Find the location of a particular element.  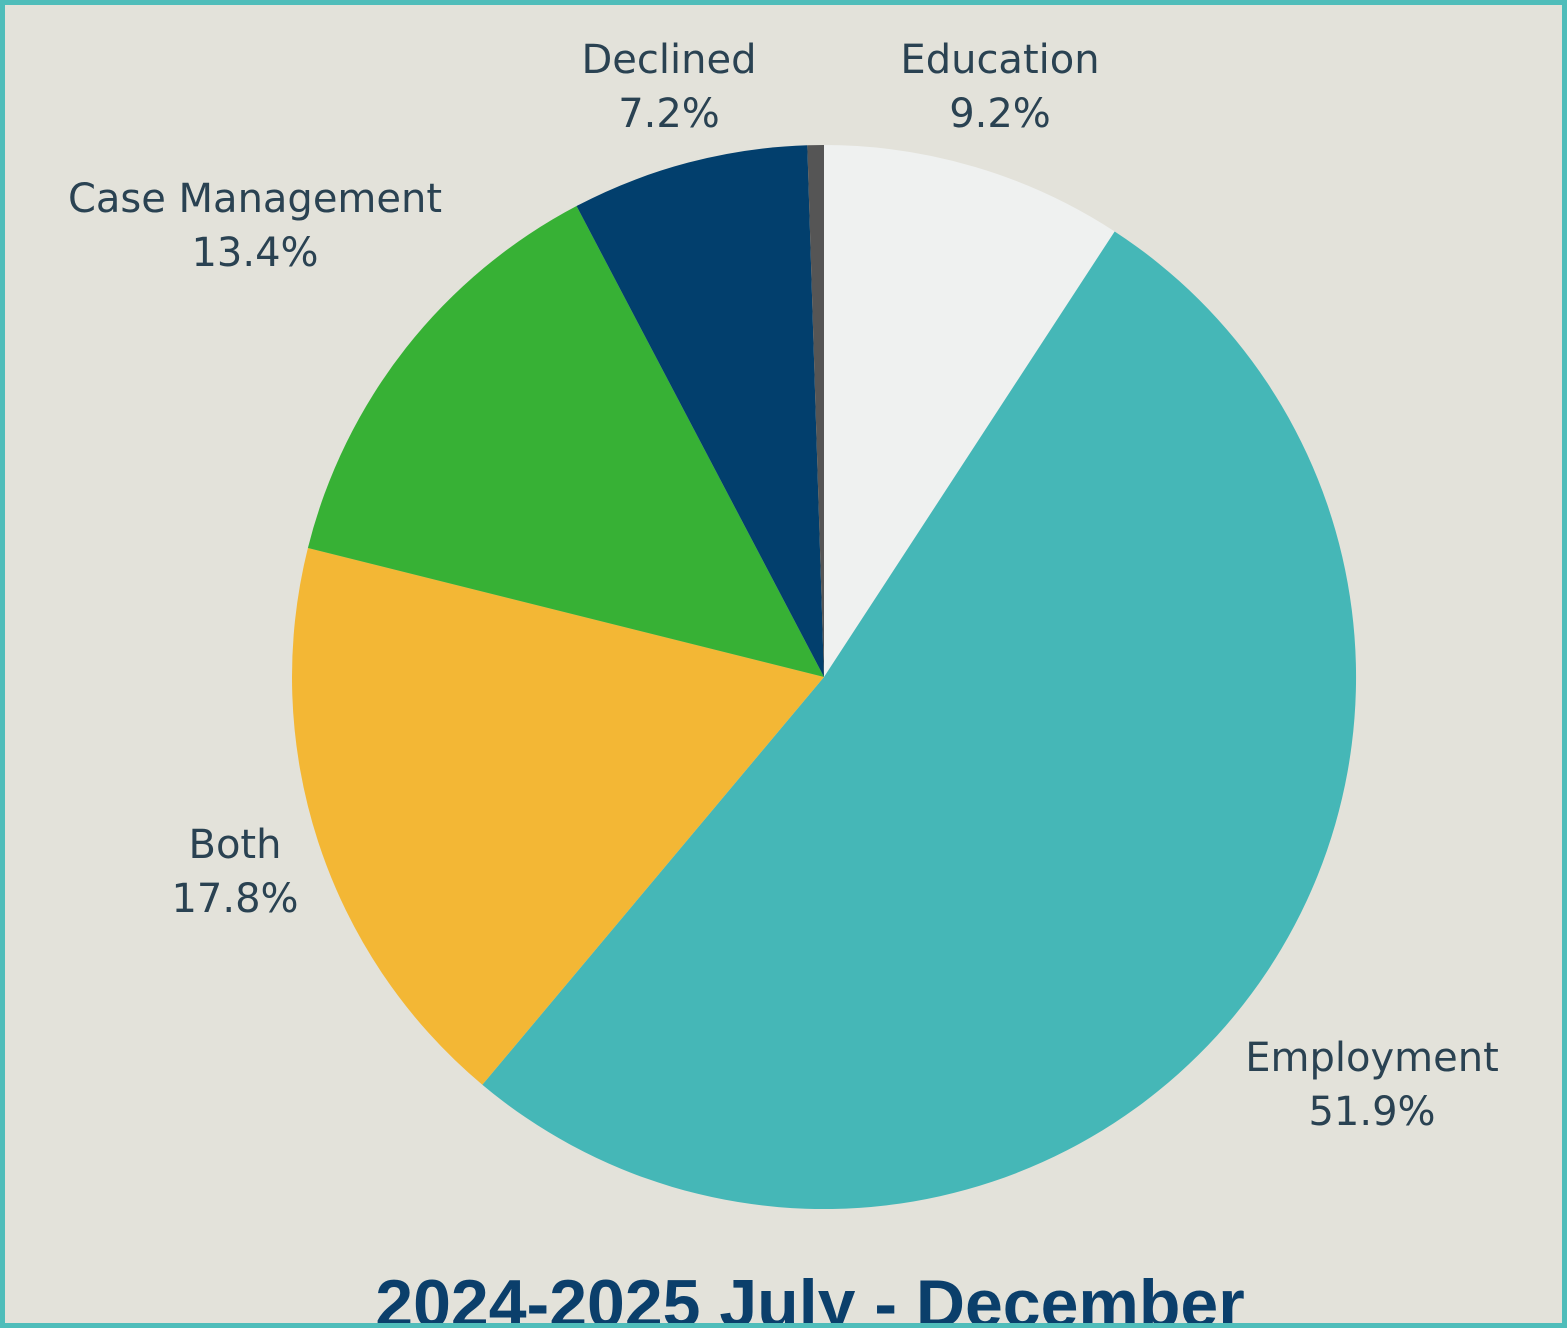

pie-slice-education is located at coordinates (969, 411).